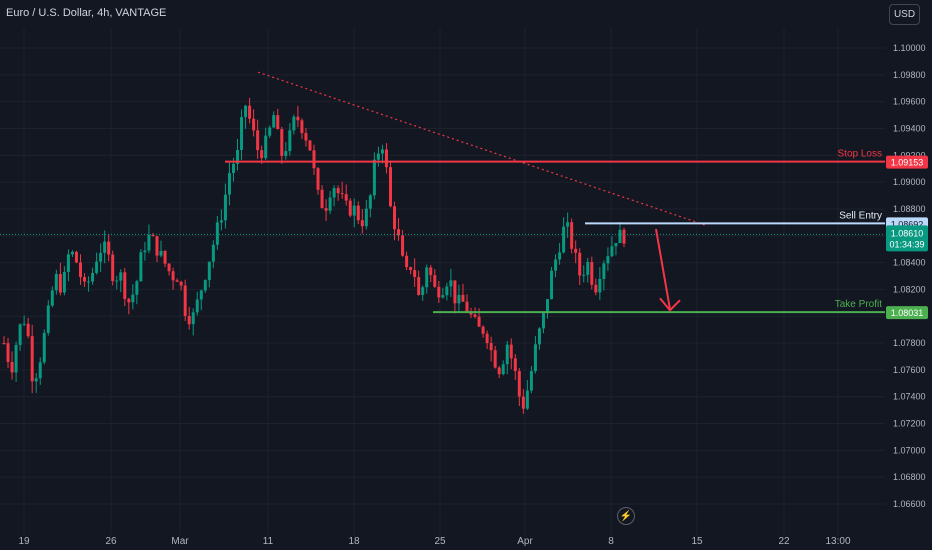  I want to click on bar-countdown: 01:34:39, so click(906, 244).